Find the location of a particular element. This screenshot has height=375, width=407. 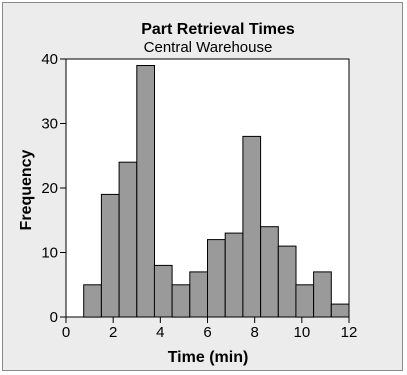

y-tick-label: 10 is located at coordinates (49, 253).